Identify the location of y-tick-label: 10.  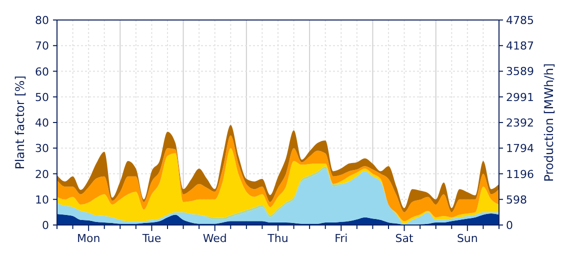
(42, 199).